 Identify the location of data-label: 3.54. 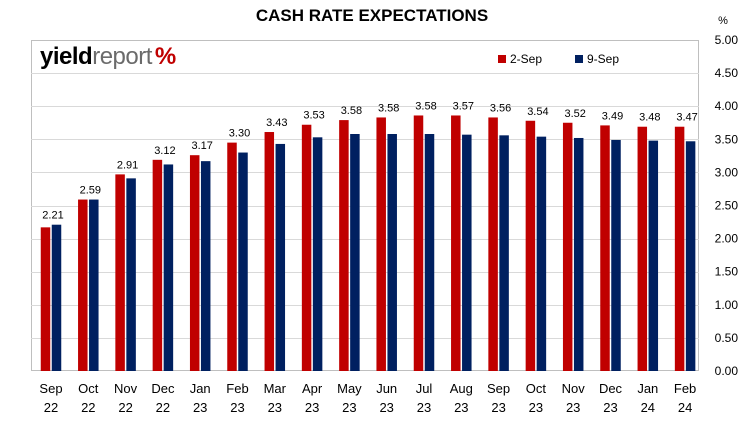
(537, 112).